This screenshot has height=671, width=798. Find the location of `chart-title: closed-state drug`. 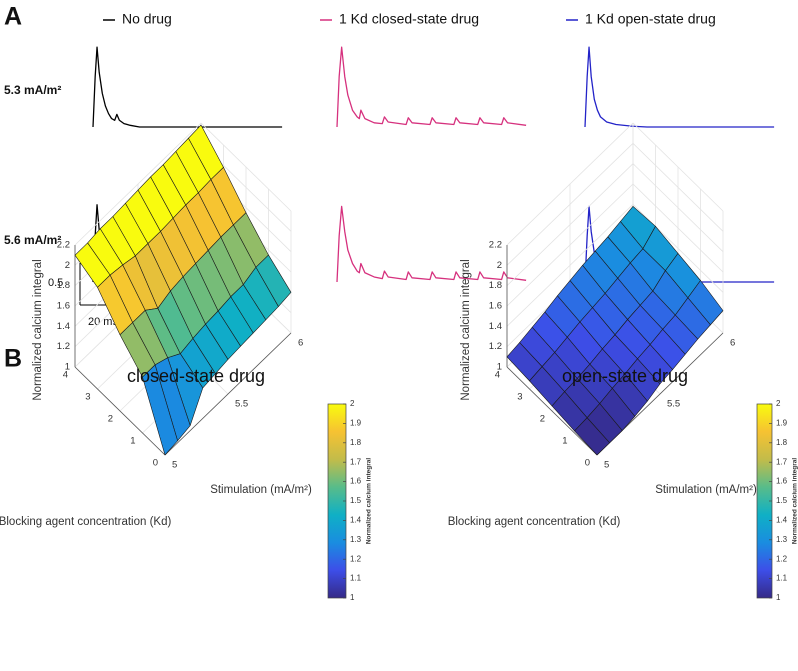

chart-title: closed-state drug is located at coordinates (196, 376).